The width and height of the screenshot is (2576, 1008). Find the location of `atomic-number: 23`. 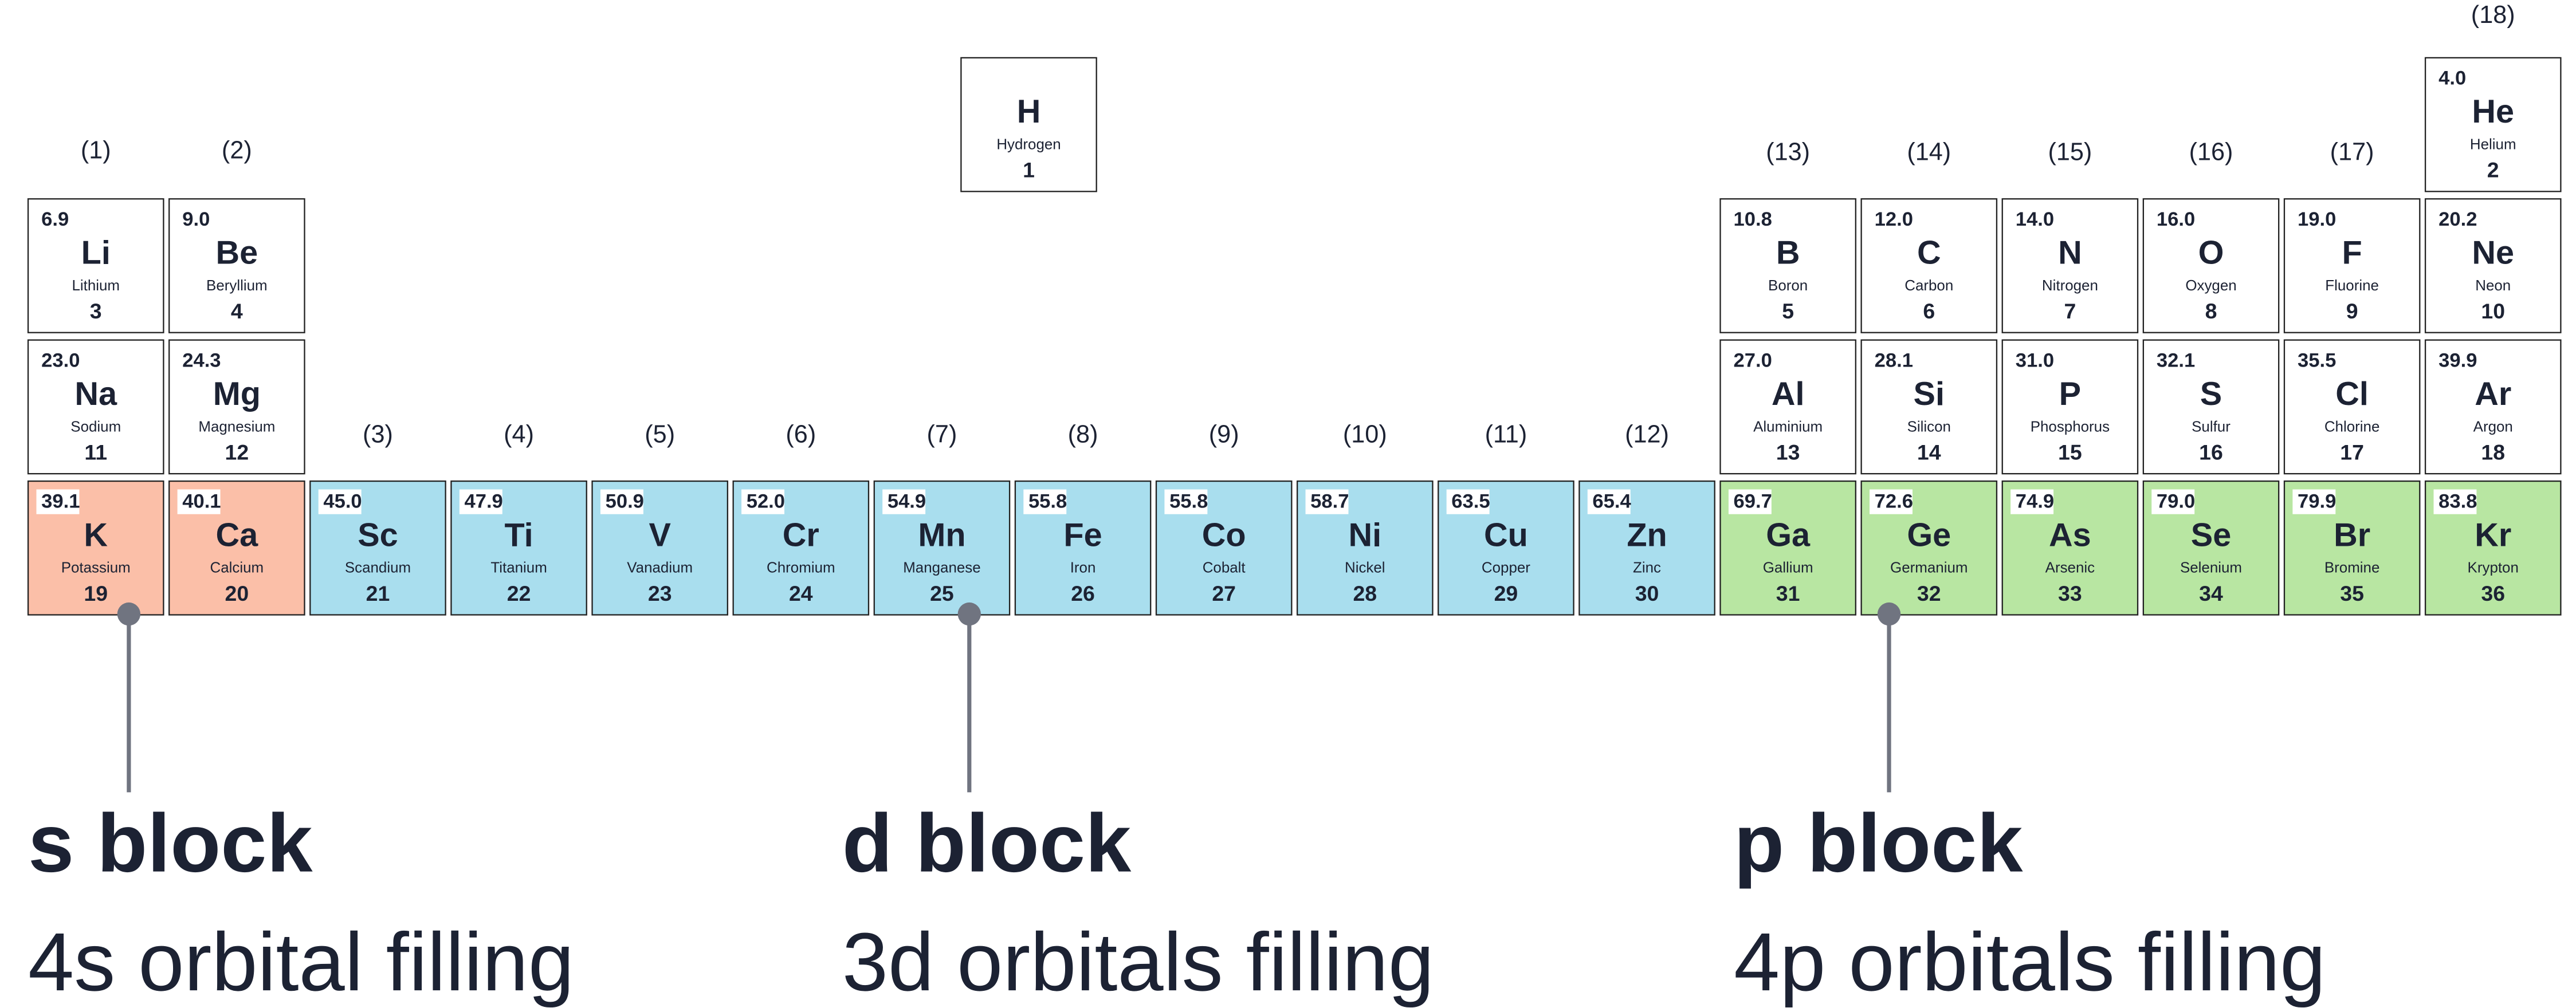

atomic-number: 23 is located at coordinates (660, 593).